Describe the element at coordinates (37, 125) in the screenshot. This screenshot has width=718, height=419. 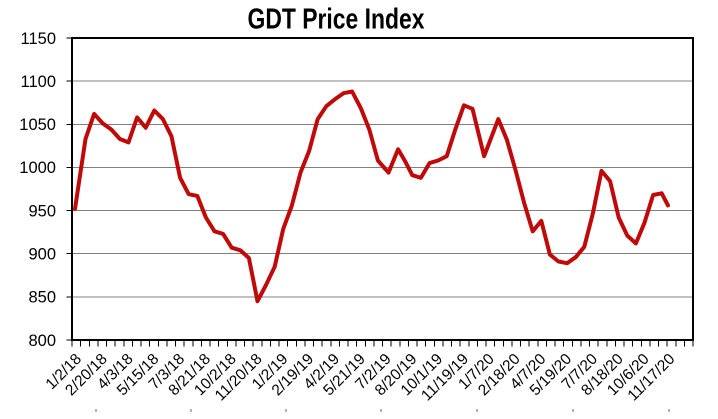
I see `svg-text: 1050` at that location.